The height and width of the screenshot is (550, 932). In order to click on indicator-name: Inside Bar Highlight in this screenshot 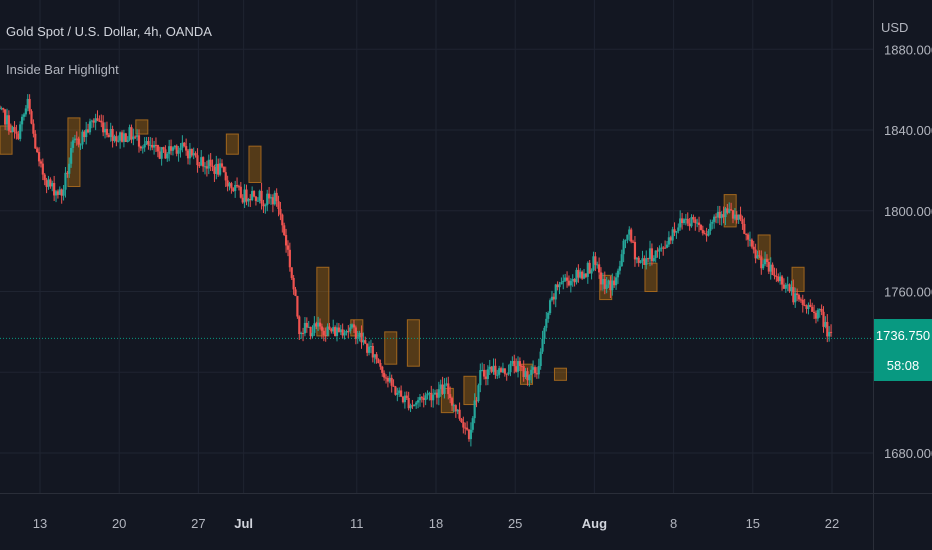, I will do `click(62, 69)`.